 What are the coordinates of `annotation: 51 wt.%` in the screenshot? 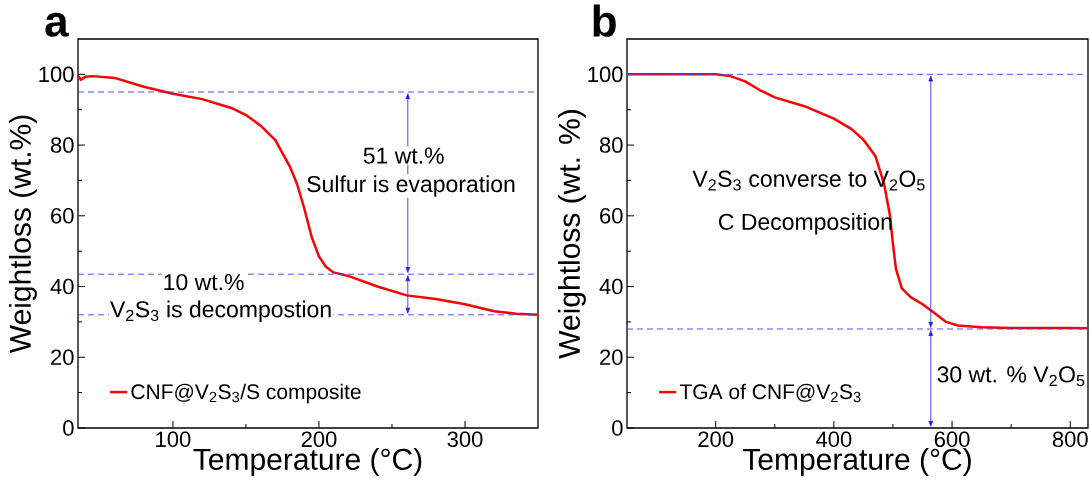 It's located at (403, 155).